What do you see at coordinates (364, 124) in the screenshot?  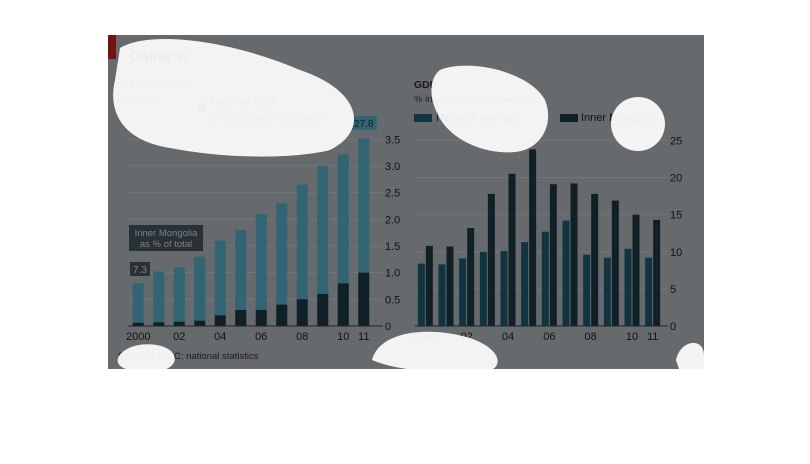 I see `coal-end-label: 27.8` at bounding box center [364, 124].